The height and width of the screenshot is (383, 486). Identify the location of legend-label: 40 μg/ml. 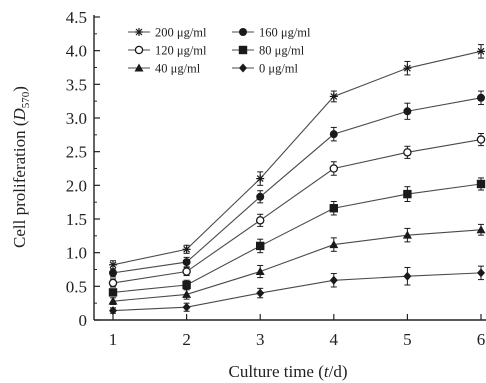
(178, 69).